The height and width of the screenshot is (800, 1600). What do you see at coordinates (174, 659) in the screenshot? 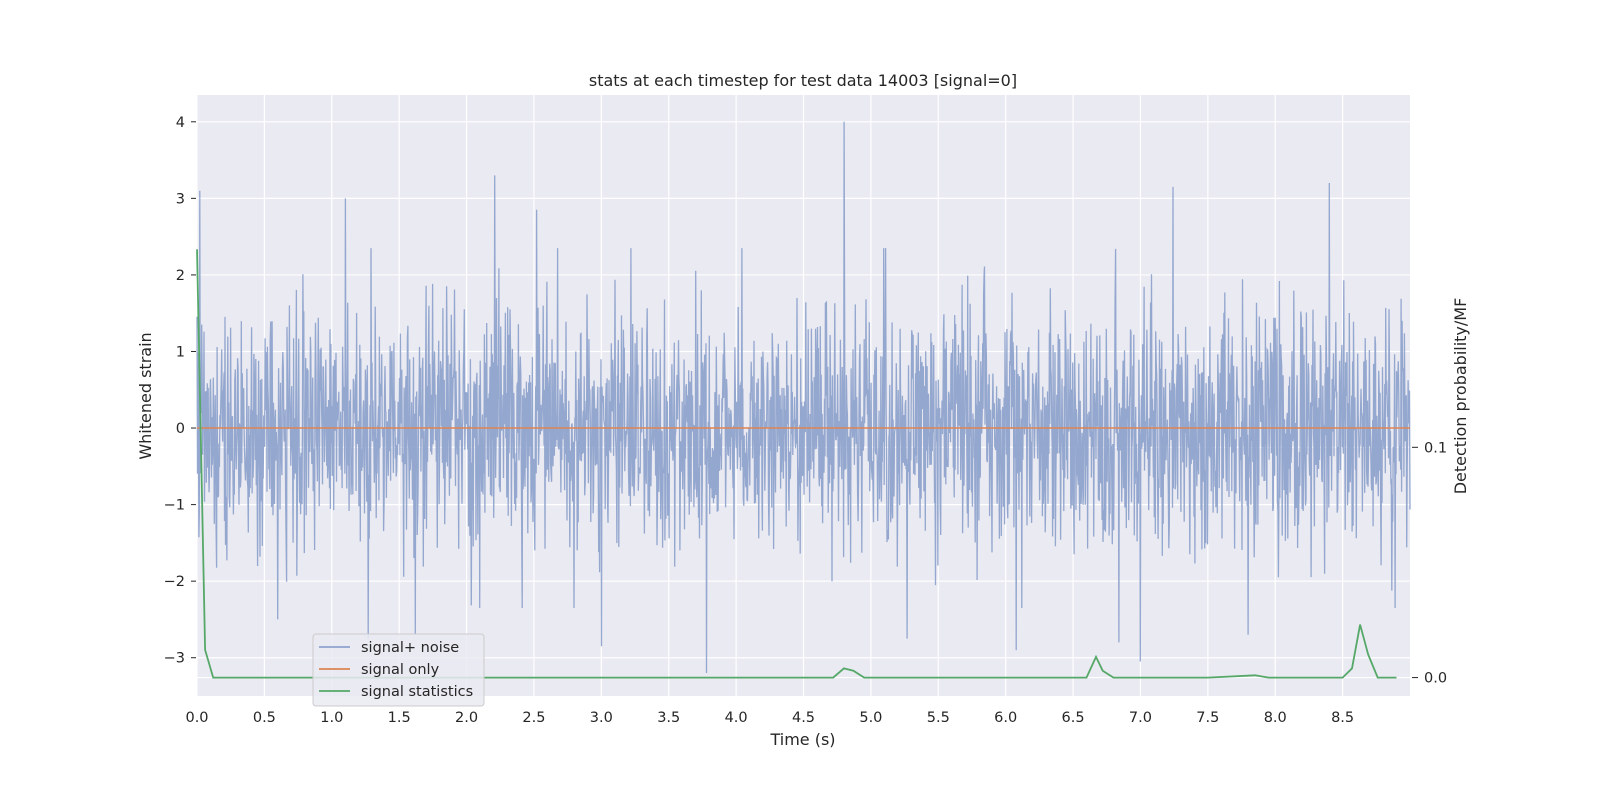
I see `y-tick-label: −3` at bounding box center [174, 659].